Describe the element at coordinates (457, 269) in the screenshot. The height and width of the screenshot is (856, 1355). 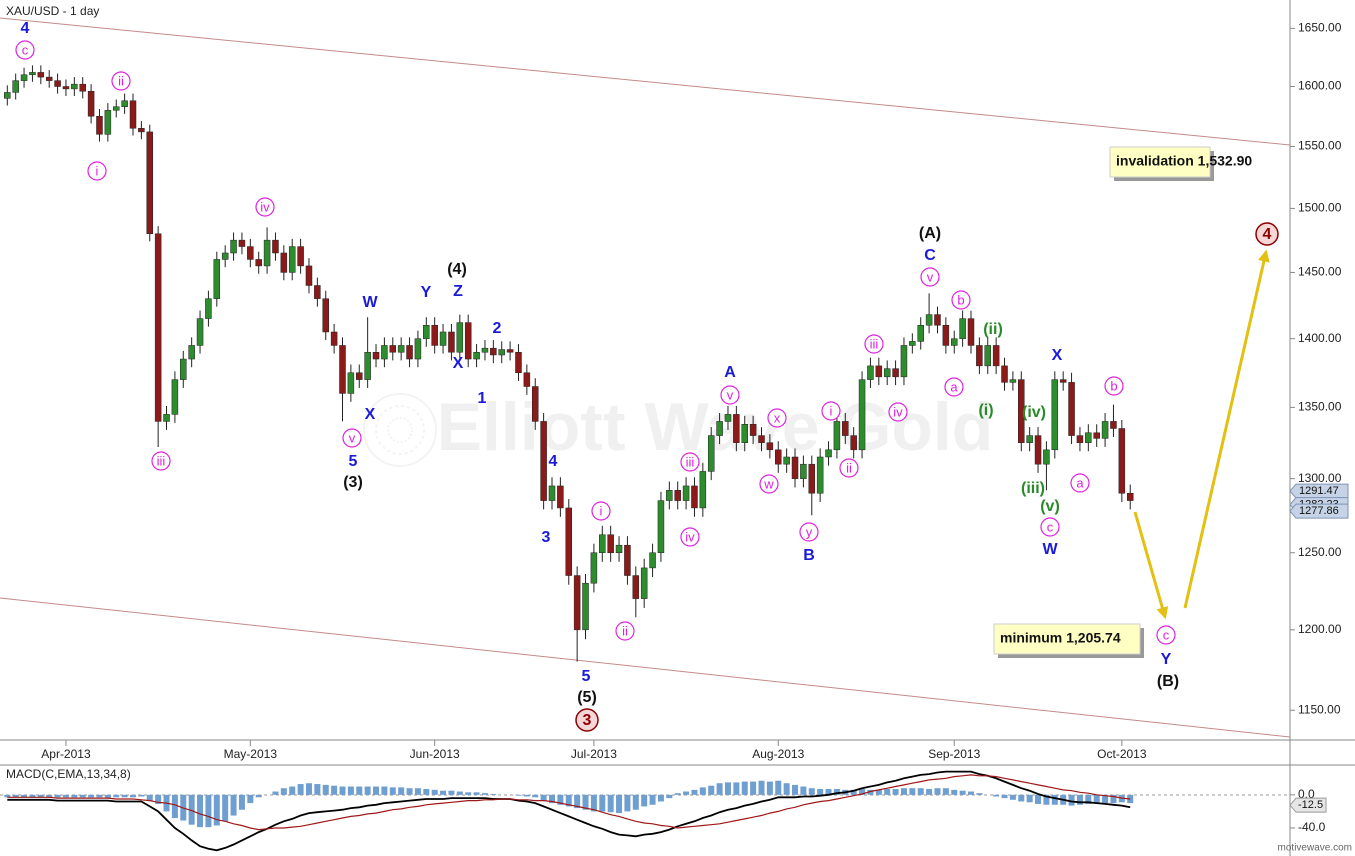
I see `wave-label: (4)` at that location.